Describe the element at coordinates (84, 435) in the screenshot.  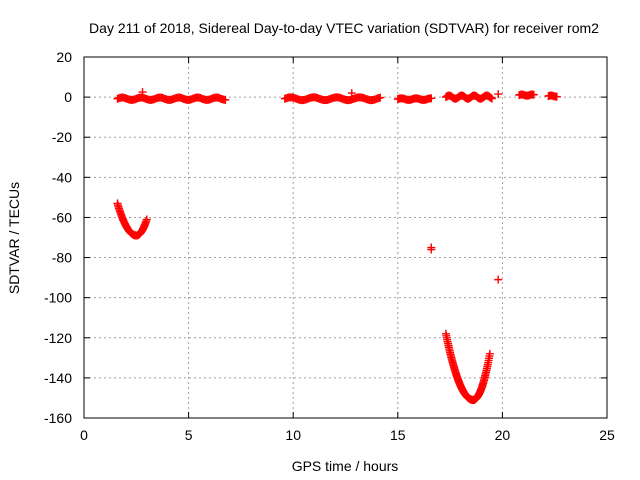
I see `x-tick-label: 0` at that location.